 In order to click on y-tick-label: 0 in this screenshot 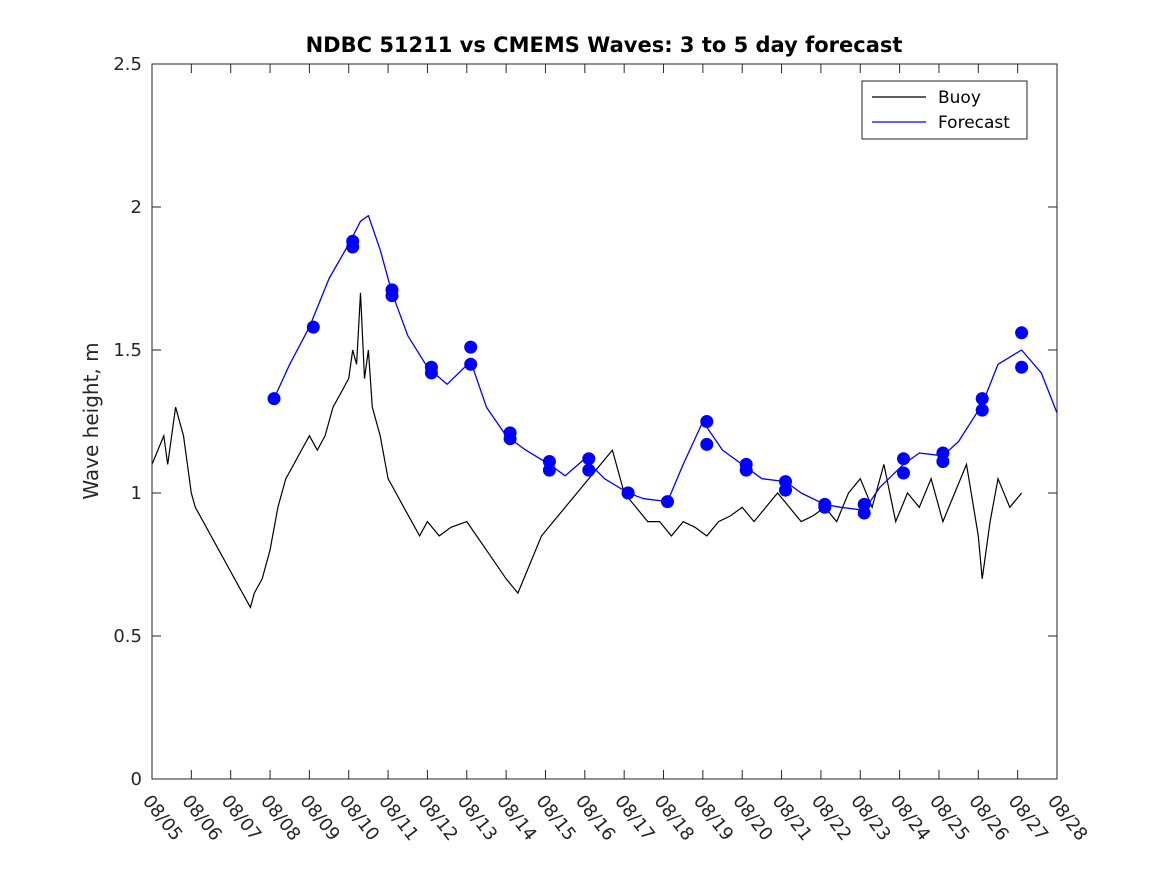, I will do `click(136, 779)`.